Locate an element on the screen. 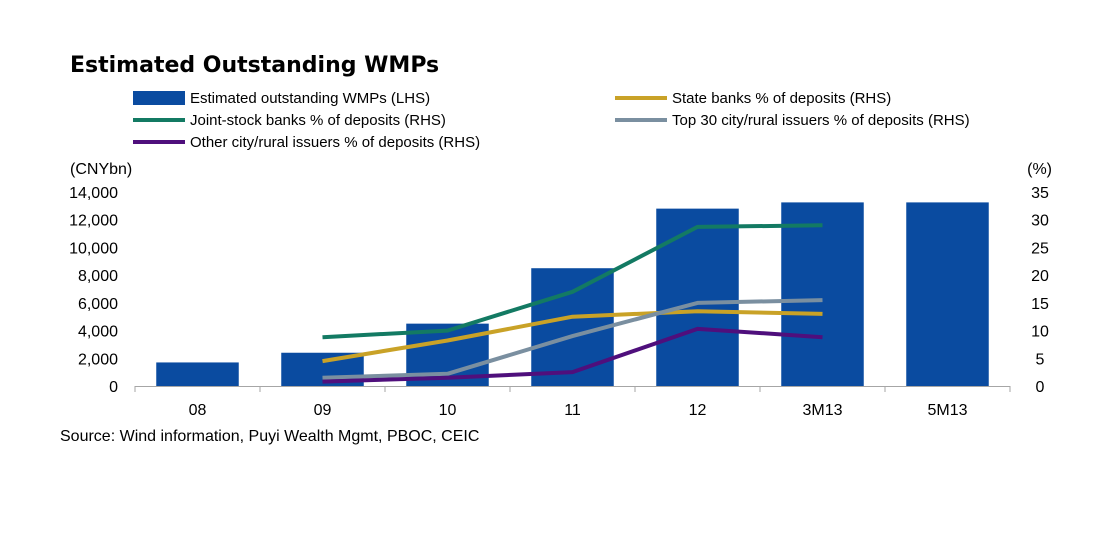 This screenshot has width=1118, height=533. left-tick-label: 12,000 is located at coordinates (93, 221).